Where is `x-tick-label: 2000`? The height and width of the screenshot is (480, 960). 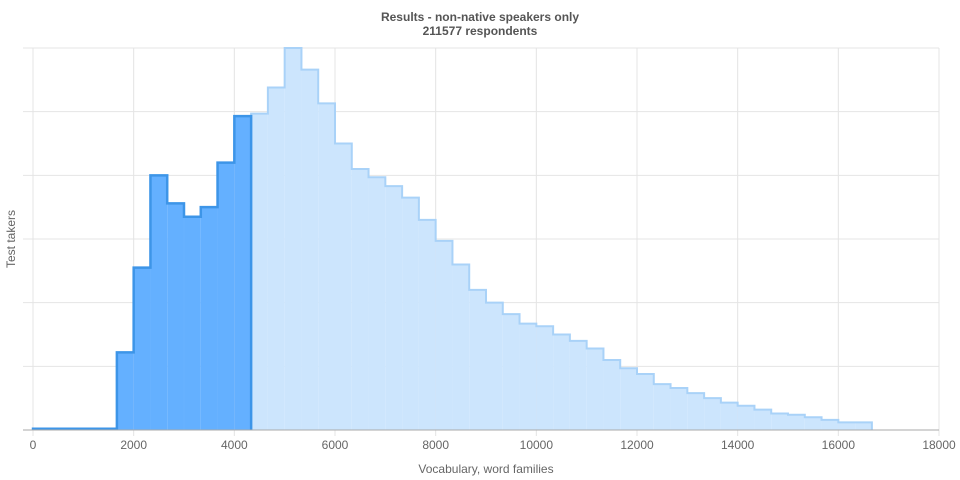 x-tick-label: 2000 is located at coordinates (133, 445).